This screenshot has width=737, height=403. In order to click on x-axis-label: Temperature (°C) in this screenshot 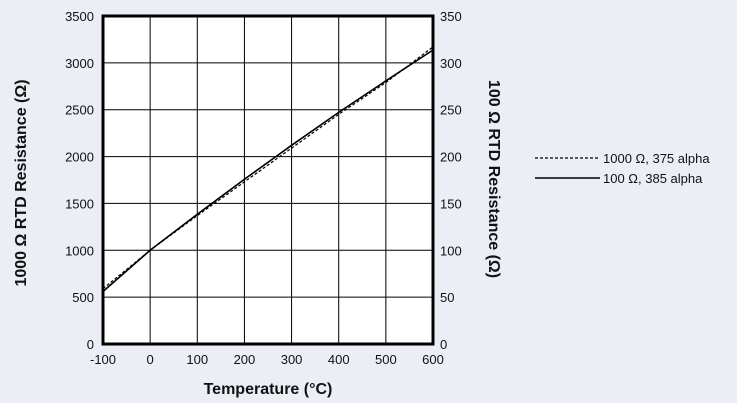, I will do `click(268, 389)`.